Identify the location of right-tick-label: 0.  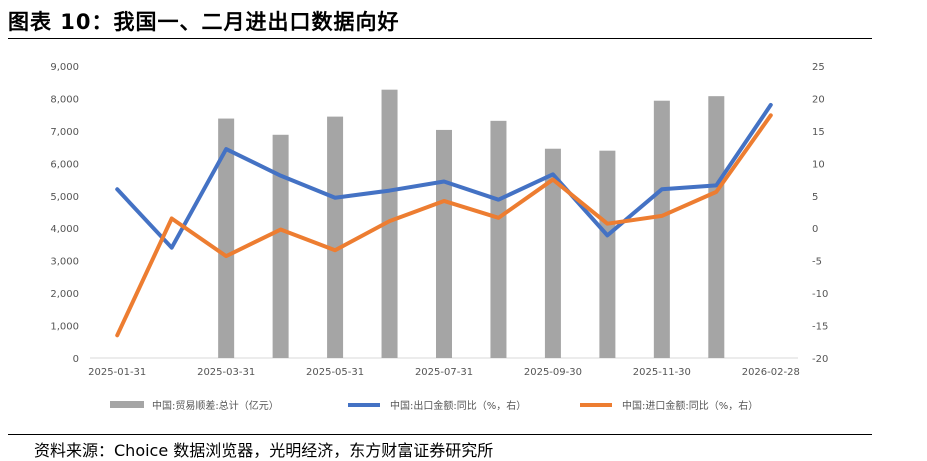
(815, 229).